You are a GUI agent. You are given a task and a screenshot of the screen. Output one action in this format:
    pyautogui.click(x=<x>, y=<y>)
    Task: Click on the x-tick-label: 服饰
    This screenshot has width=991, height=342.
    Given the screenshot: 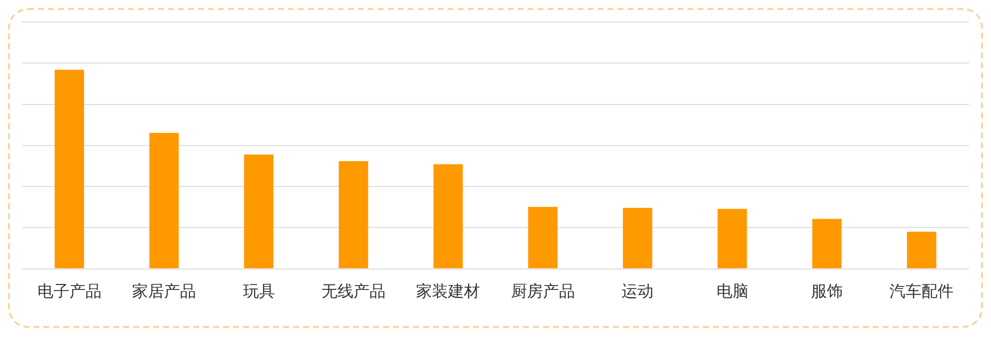 What is the action you would take?
    pyautogui.click(x=826, y=291)
    